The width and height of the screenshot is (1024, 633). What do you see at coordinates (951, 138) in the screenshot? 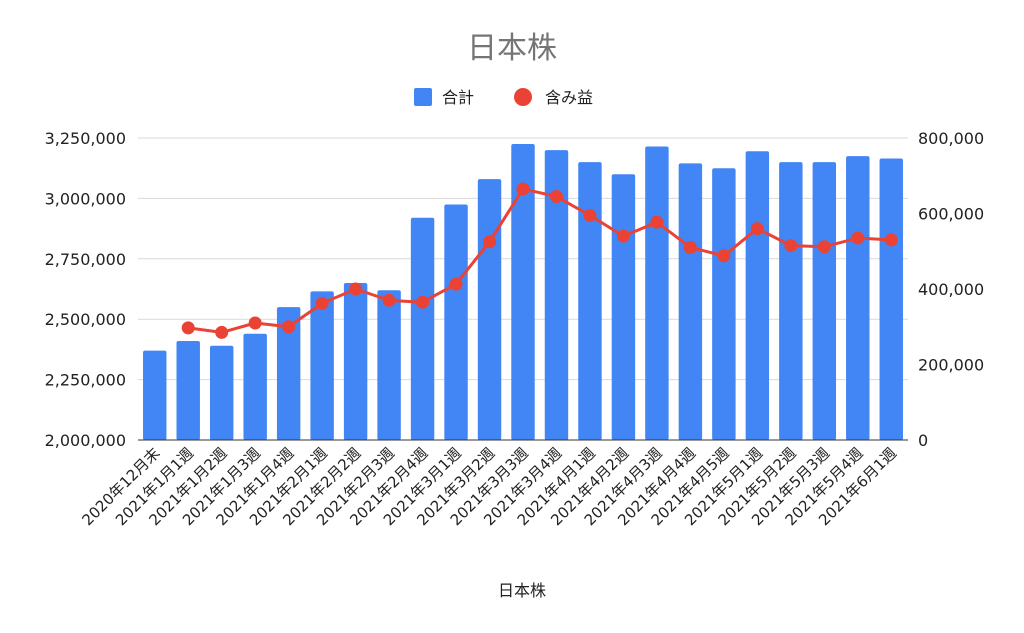
I see `right-axis-tick-label: 800,000` at bounding box center [951, 138].